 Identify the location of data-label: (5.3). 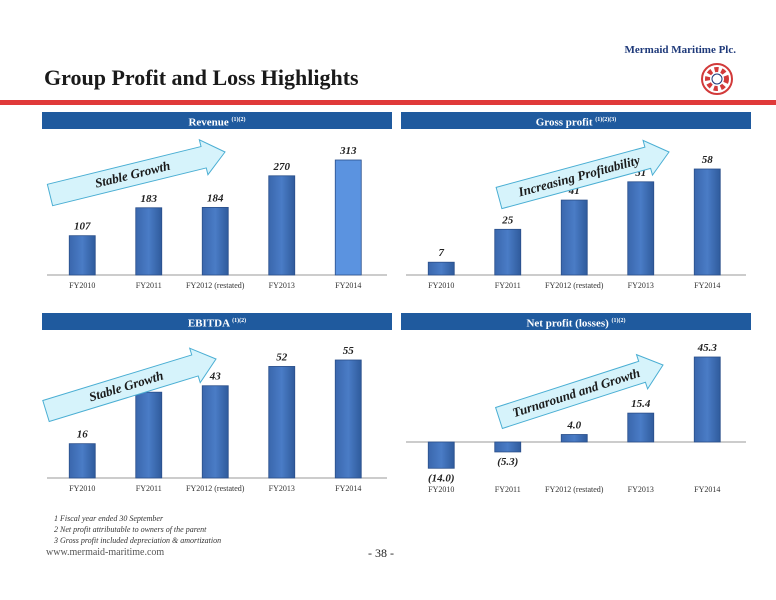
(507, 462).